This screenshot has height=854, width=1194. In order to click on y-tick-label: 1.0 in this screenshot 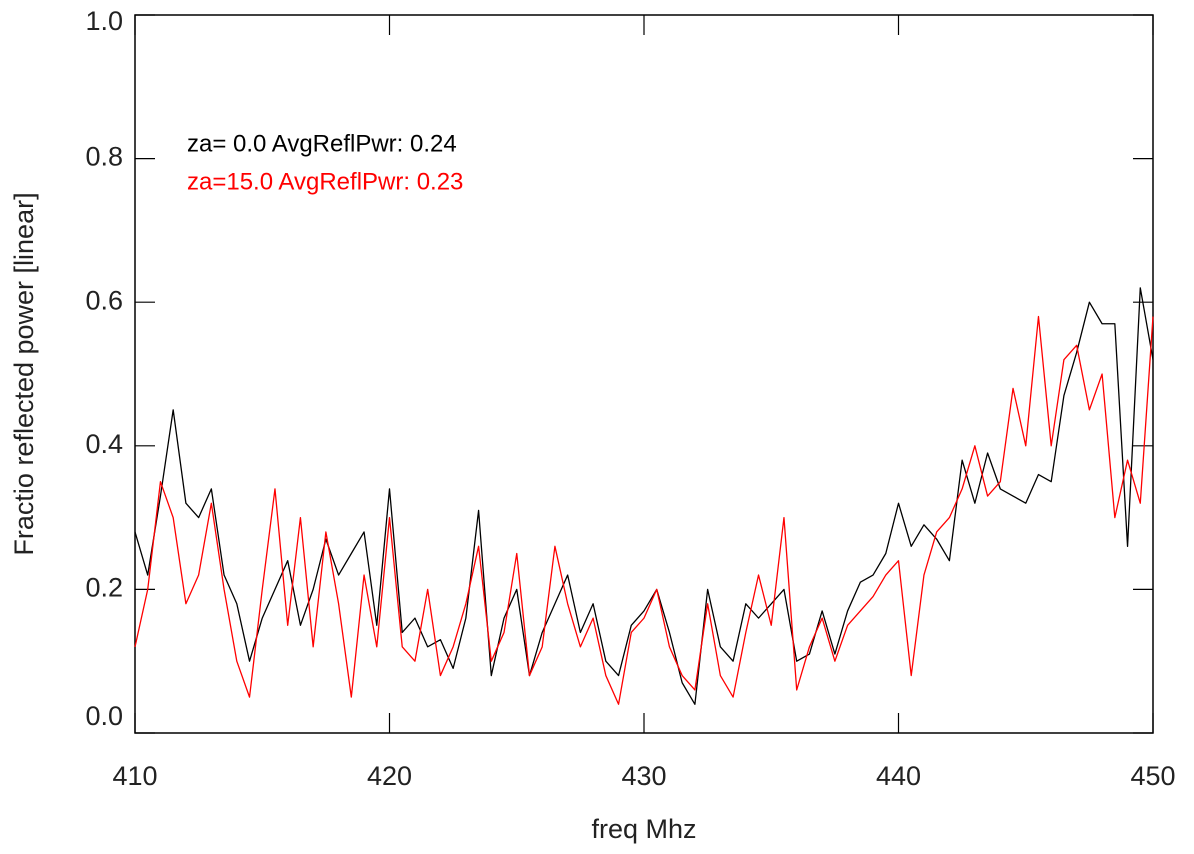, I will do `click(104, 21)`.